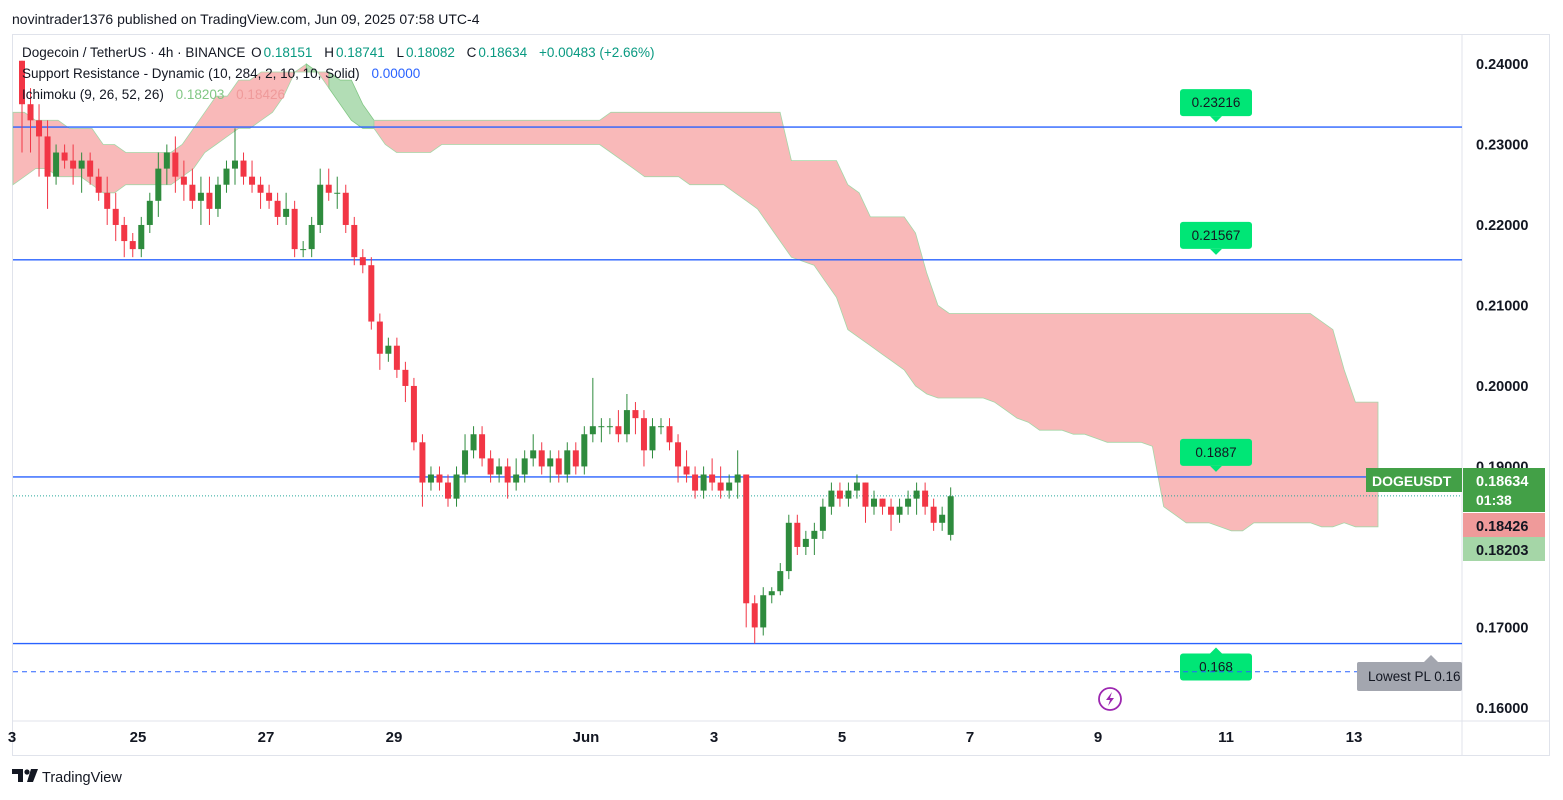 The image size is (1563, 800). What do you see at coordinates (1502, 527) in the screenshot?
I see `span-b-price-value: 0.18426` at bounding box center [1502, 527].